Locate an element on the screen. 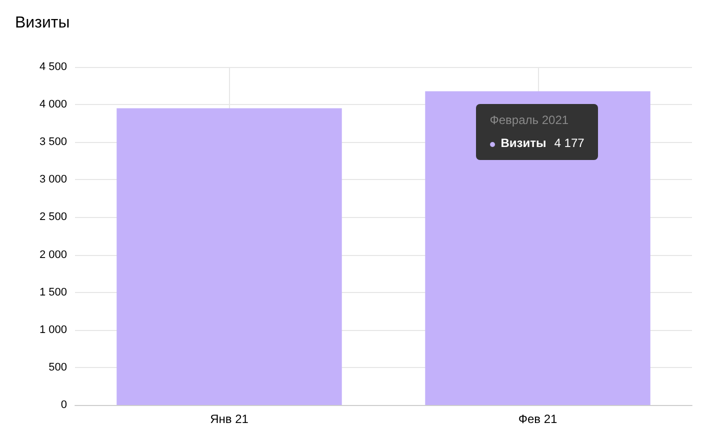  y-tick-label: 4 500 is located at coordinates (53, 67).